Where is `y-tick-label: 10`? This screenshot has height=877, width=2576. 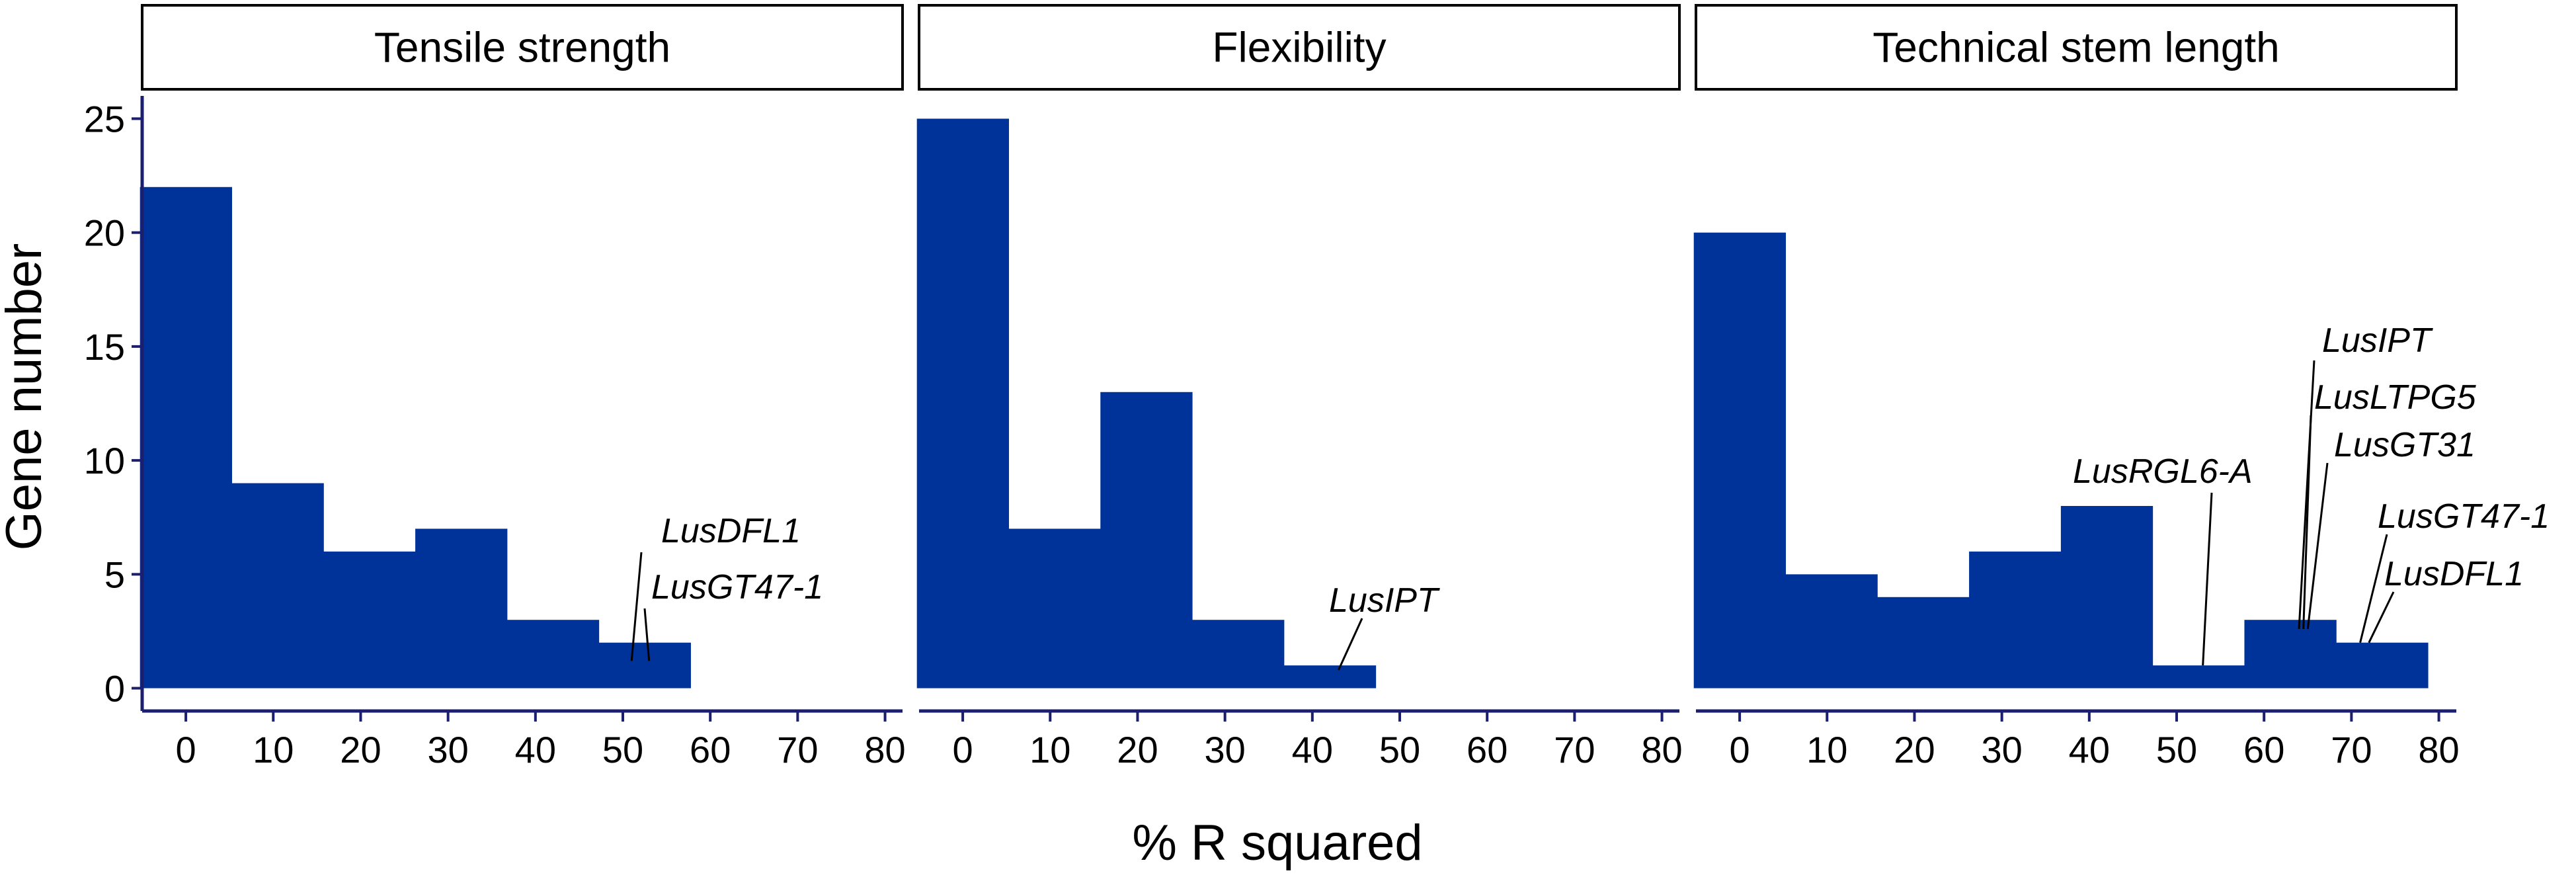 y-tick-label: 10 is located at coordinates (104, 460).